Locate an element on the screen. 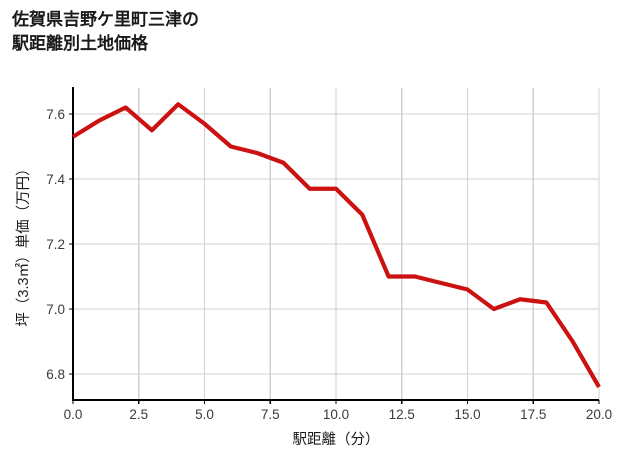 This screenshot has height=465, width=621. x-tick-label: 15.0 is located at coordinates (467, 414).